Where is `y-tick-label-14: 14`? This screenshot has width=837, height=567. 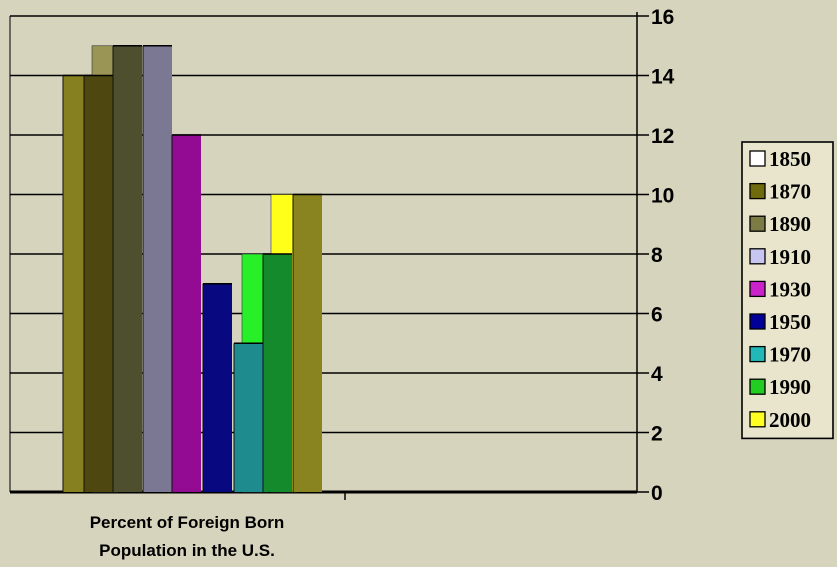 y-tick-label-14: 14 is located at coordinates (663, 77).